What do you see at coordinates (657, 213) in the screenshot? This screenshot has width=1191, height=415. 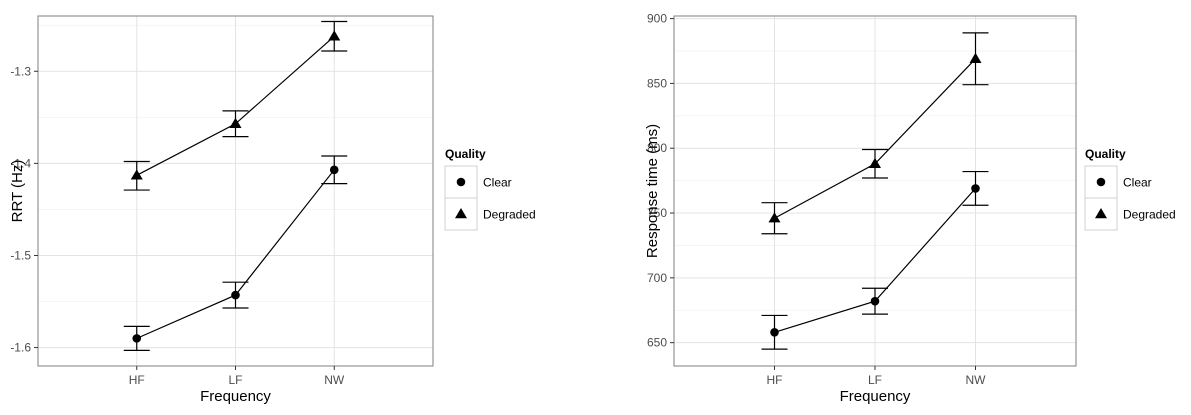 I see `y-tick-label: 750` at bounding box center [657, 213].